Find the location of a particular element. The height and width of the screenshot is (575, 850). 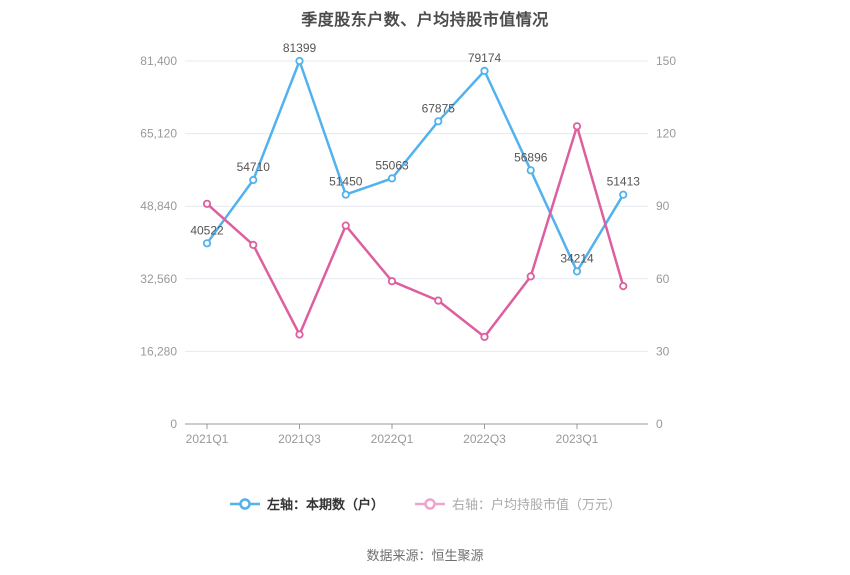

data-source-note: 数据来源：恒生聚源 is located at coordinates (425, 555).